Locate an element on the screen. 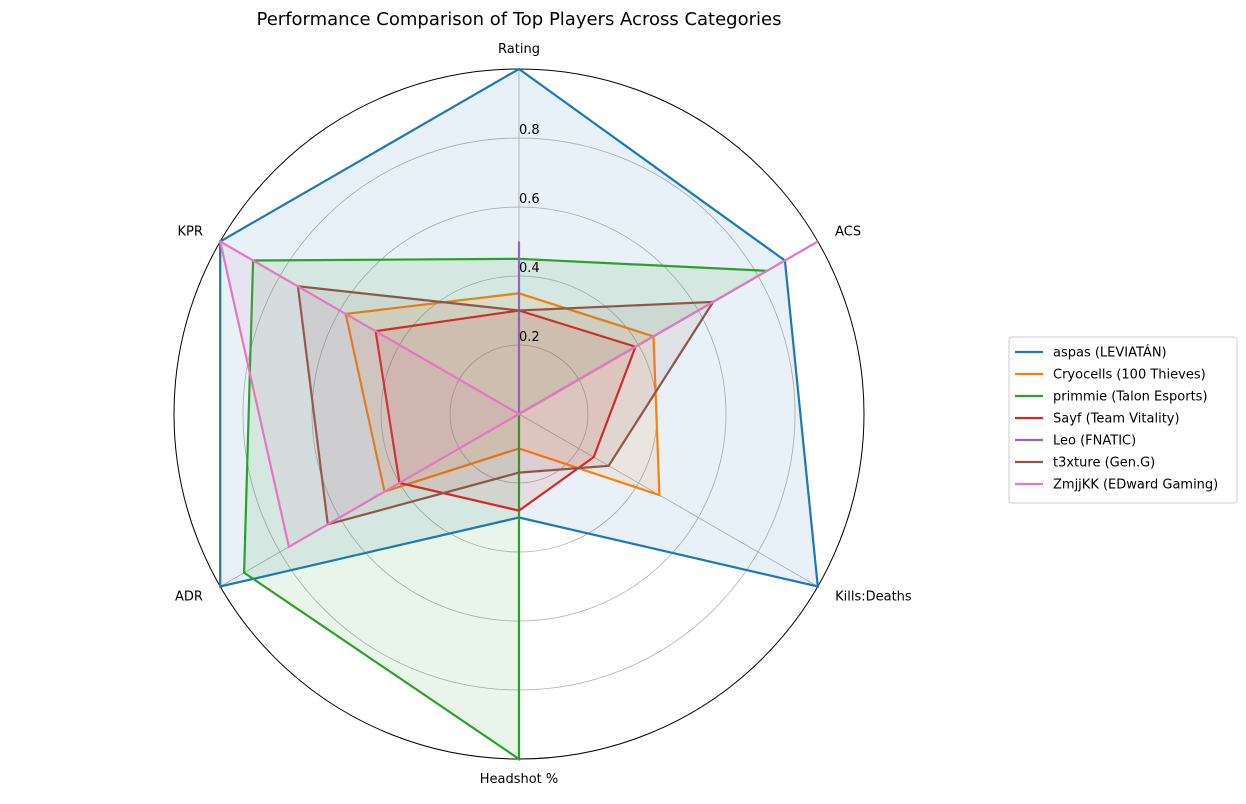 This screenshot has width=1246, height=804. category-label: Kills:Deaths is located at coordinates (873, 597).